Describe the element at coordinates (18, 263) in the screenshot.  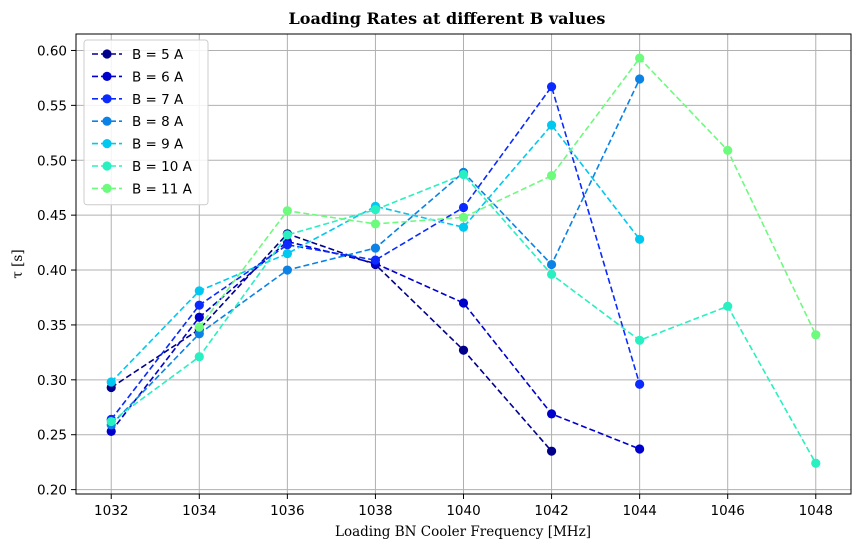
I see `y-axis-label: τ [s]` at that location.